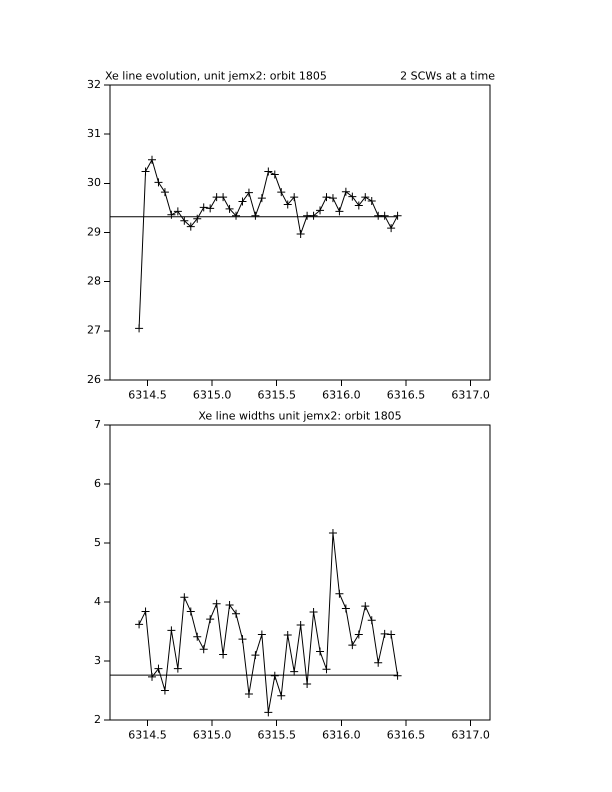 The height and width of the screenshot is (792, 612). Describe the element at coordinates (97, 719) in the screenshot. I see `y-tick-label: 2` at that location.